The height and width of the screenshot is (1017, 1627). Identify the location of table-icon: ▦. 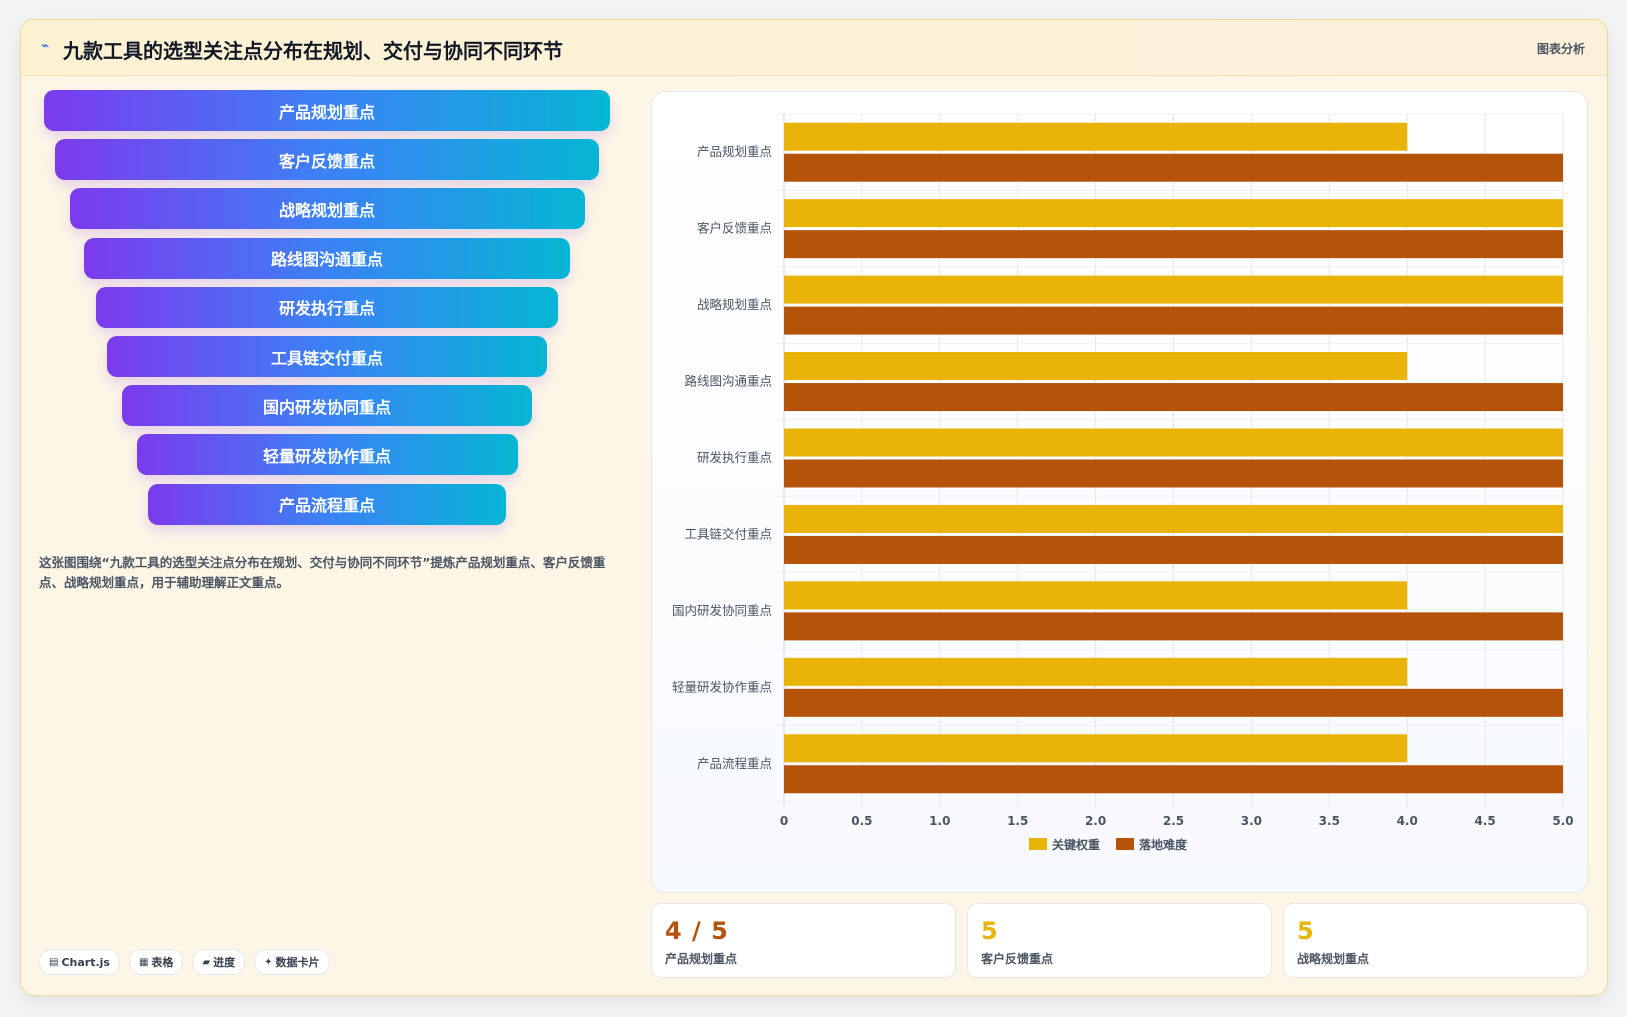
(143, 962).